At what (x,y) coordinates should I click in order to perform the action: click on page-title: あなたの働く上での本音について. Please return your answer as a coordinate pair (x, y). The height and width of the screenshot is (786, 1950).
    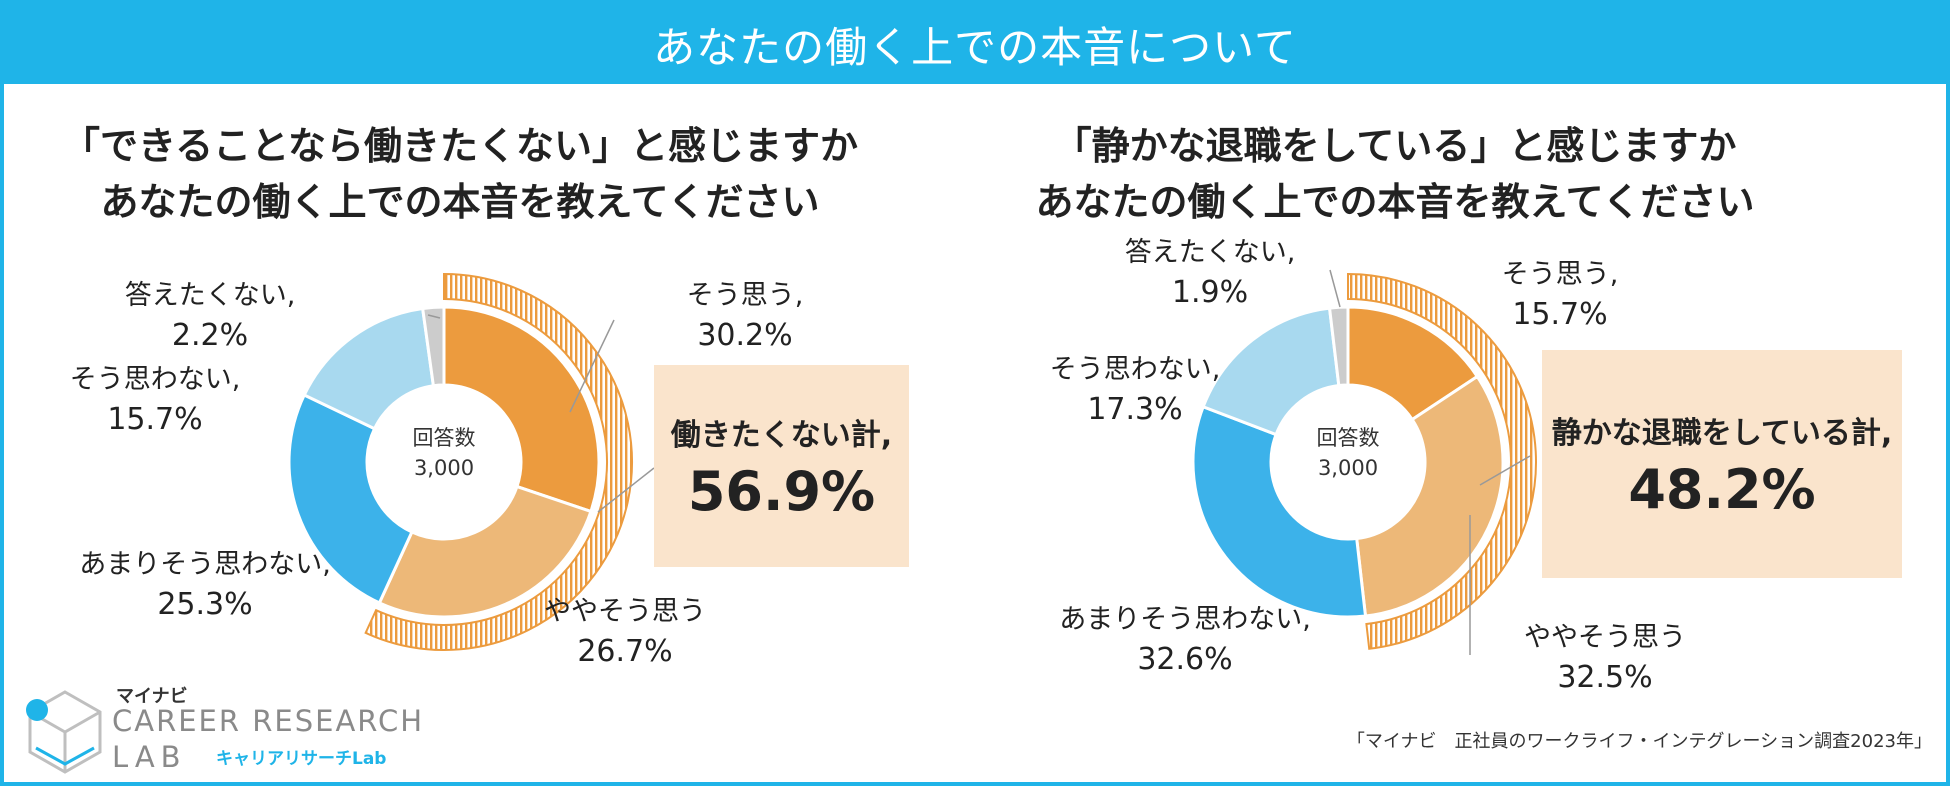
    Looking at the image, I should click on (975, 44).